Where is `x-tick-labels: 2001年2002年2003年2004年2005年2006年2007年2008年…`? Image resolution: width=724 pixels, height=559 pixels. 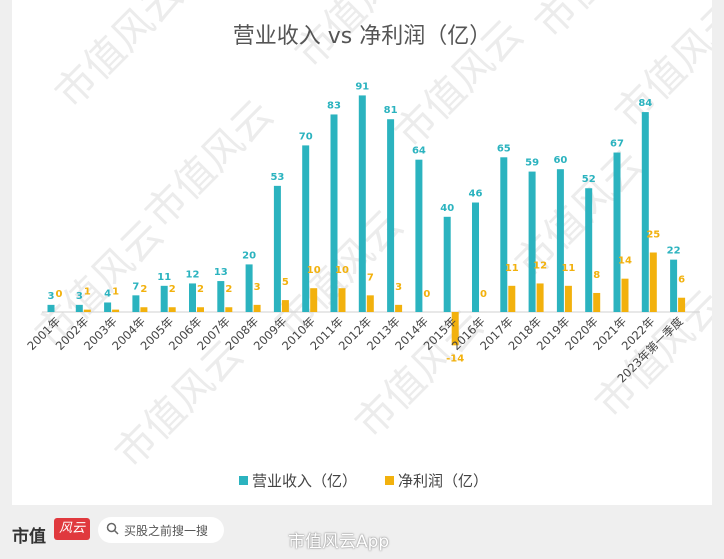 x-tick-labels: 2001年2002年2003年2004年2005年2006年2007年2008年… is located at coordinates (355, 350).